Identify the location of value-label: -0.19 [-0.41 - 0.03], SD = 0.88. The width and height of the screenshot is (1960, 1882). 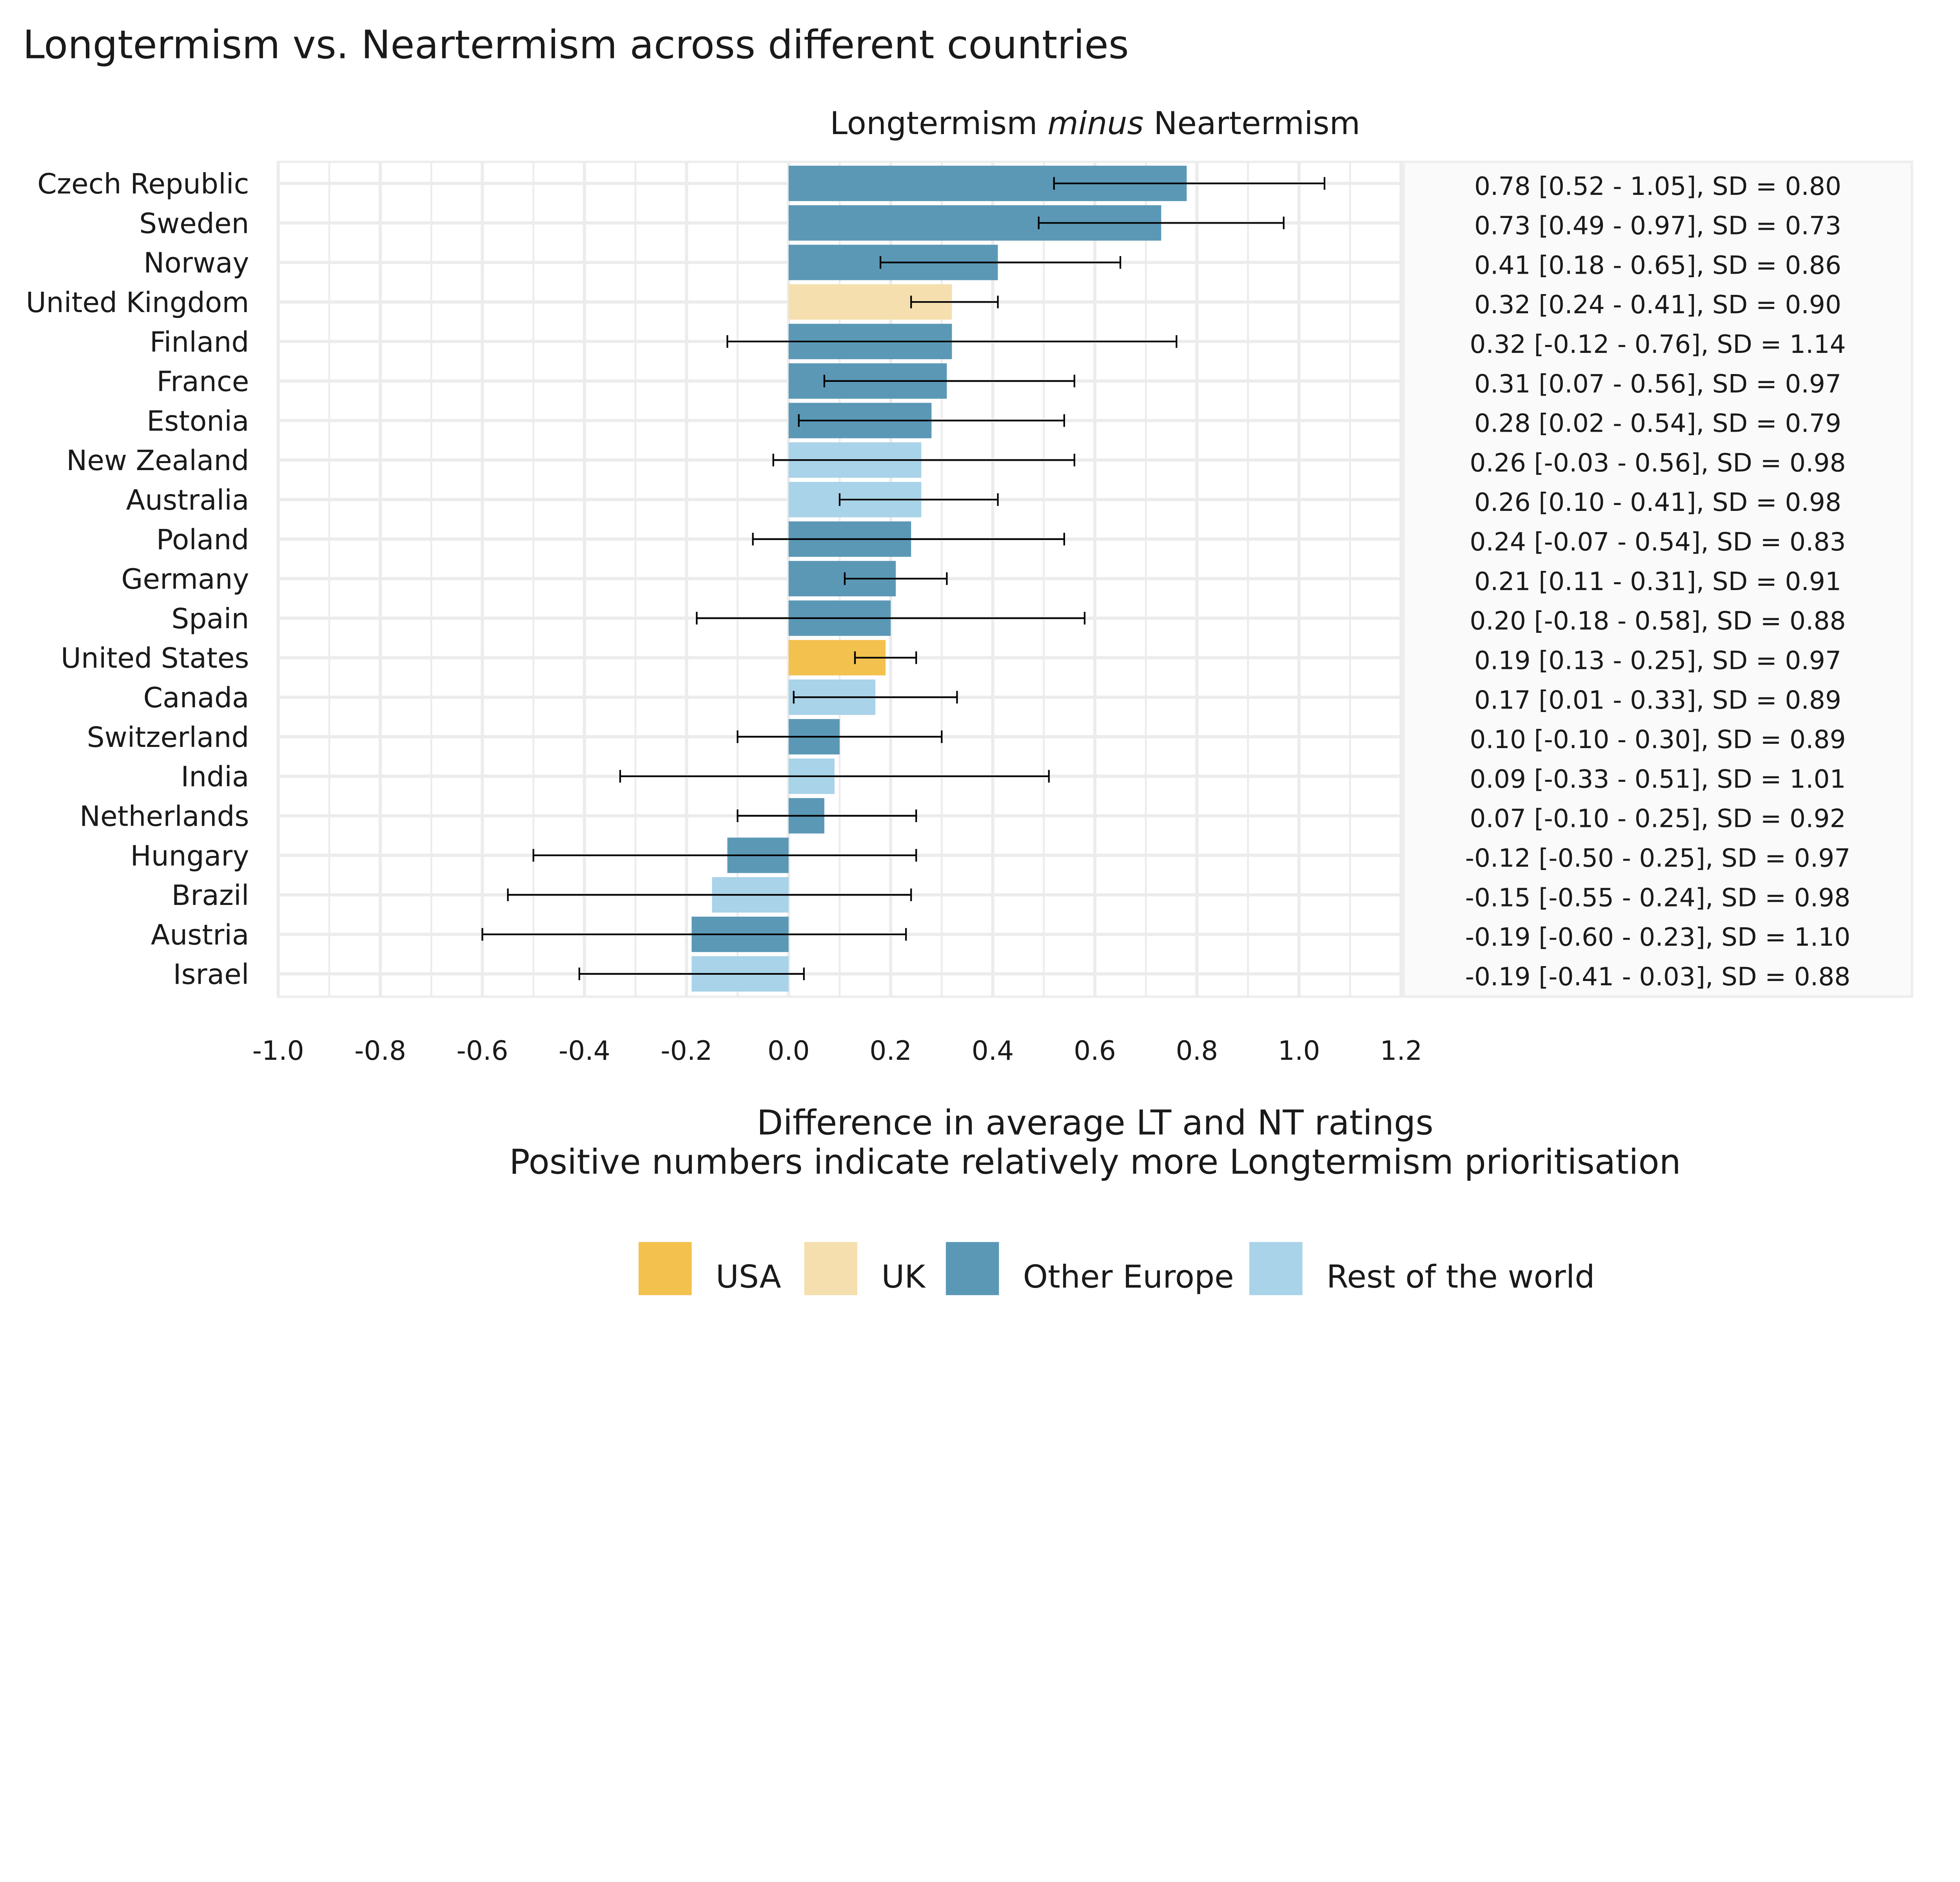
(1658, 977).